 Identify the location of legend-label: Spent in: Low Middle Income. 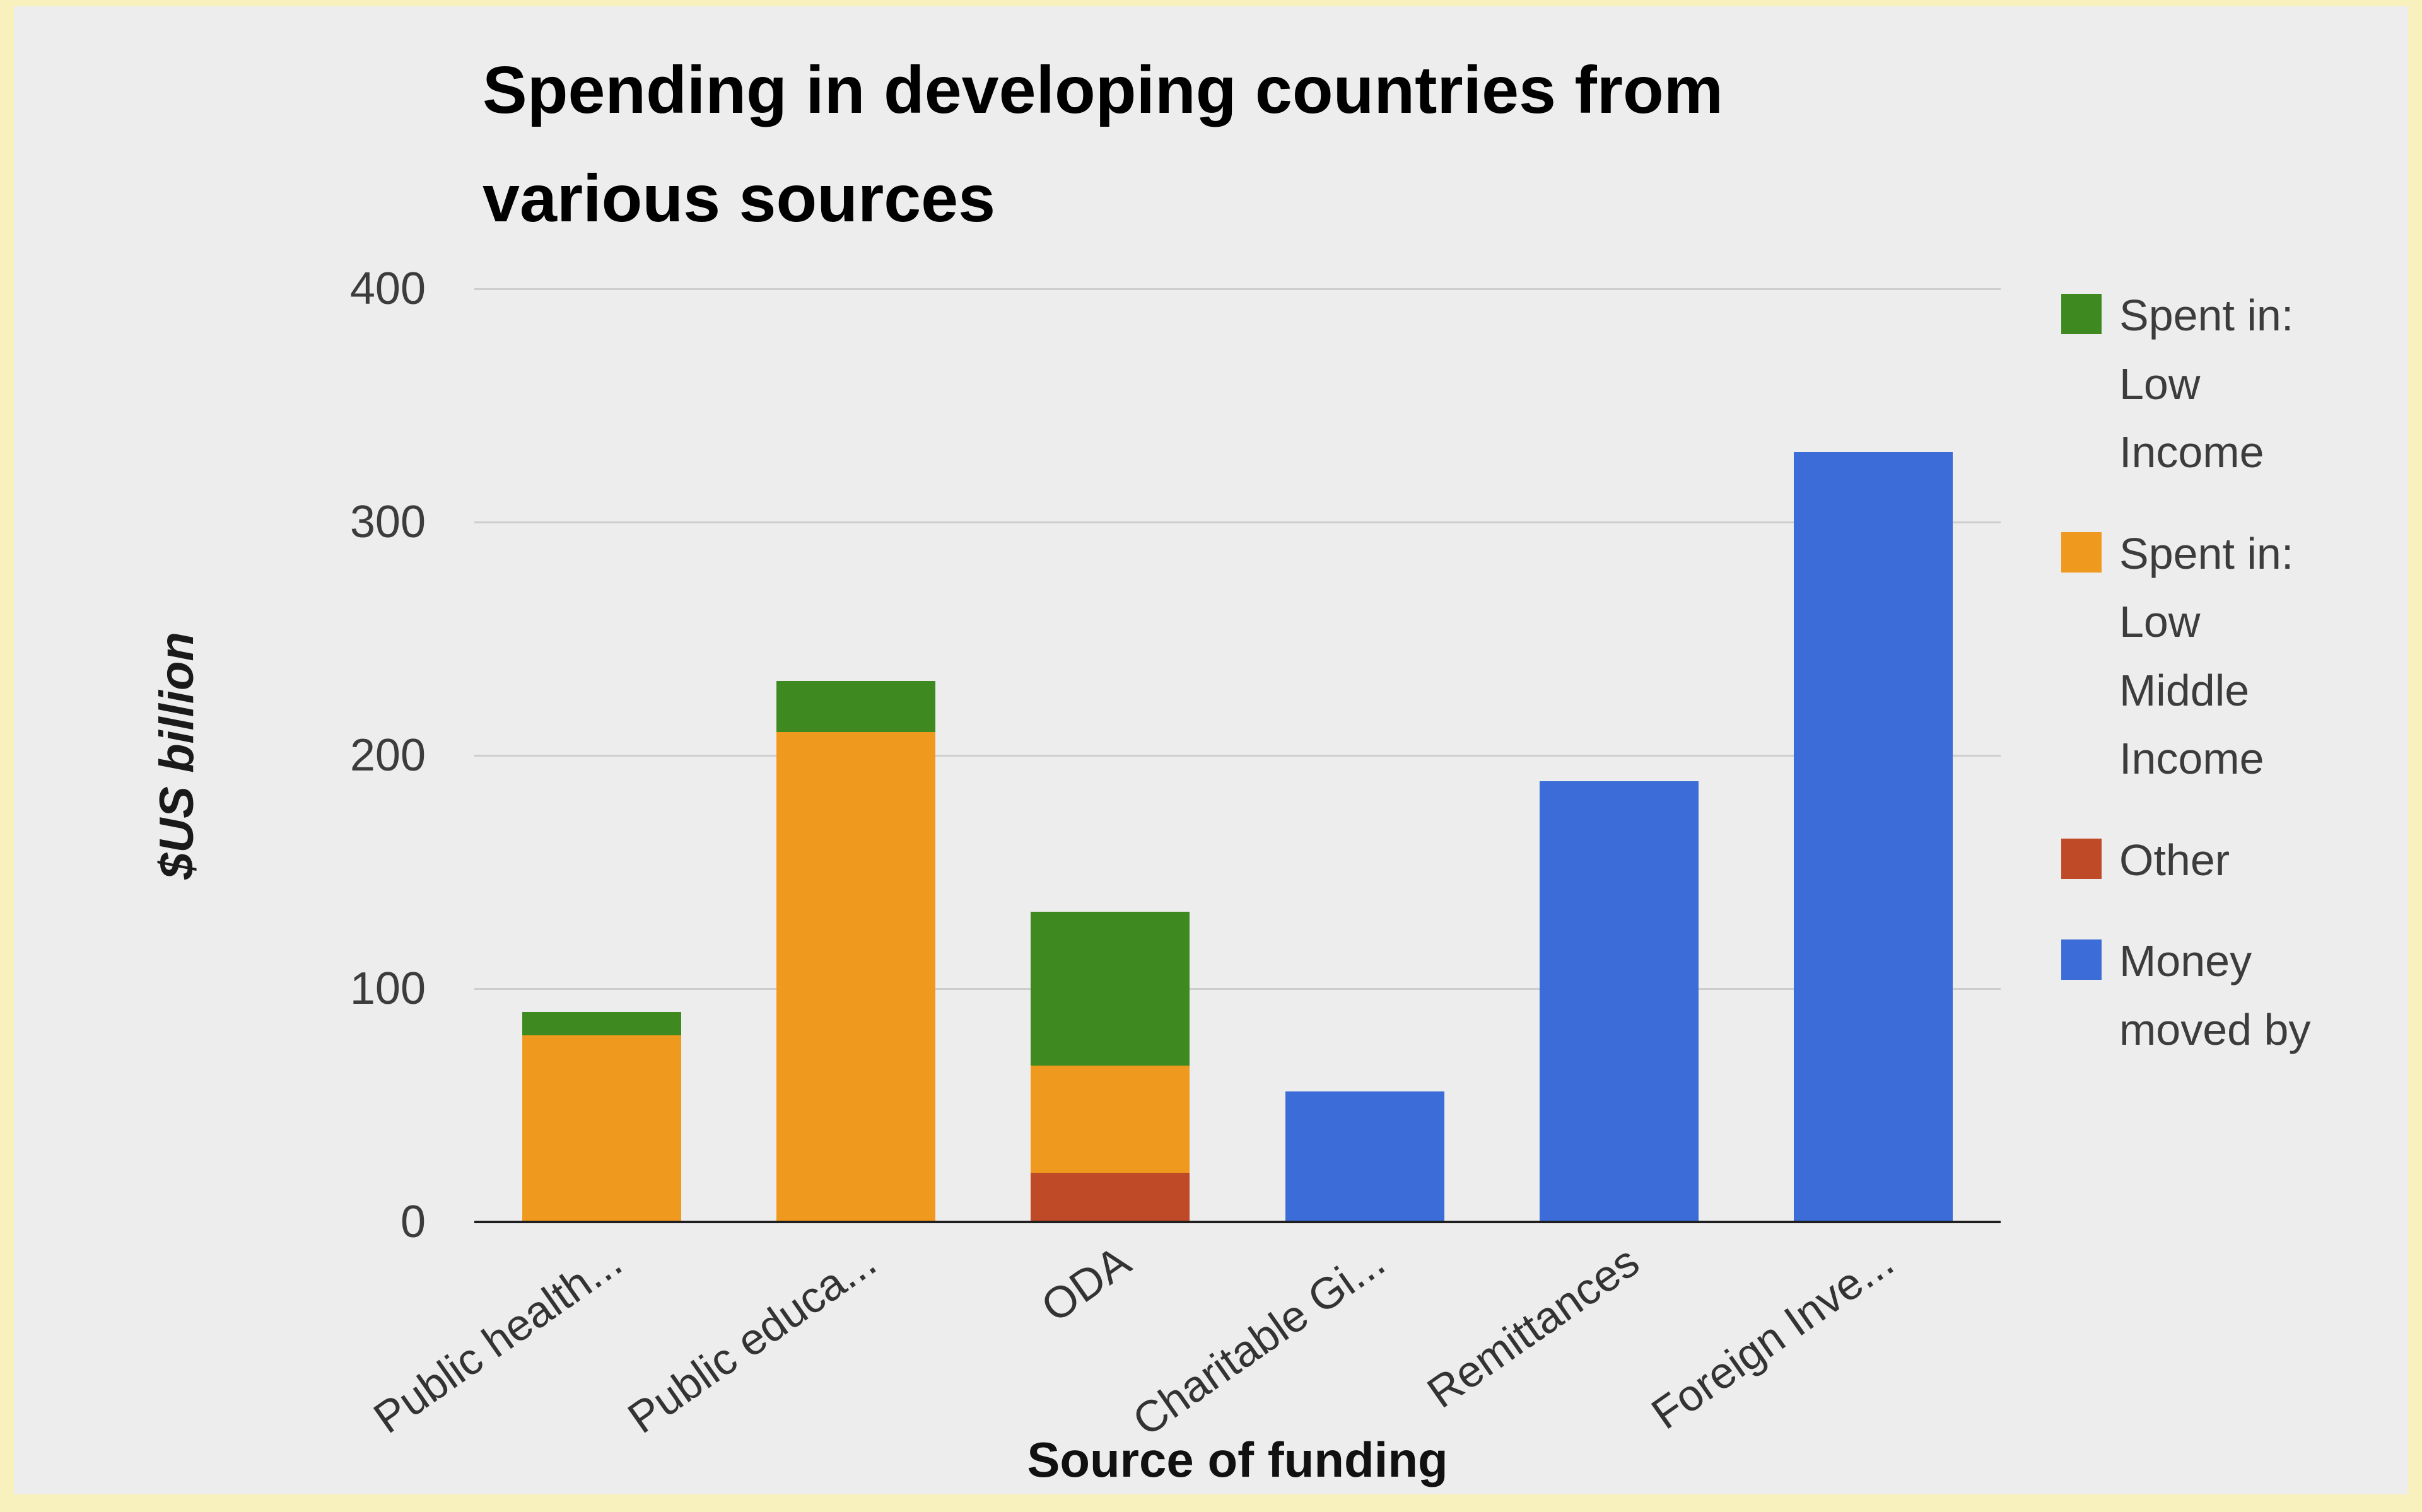
(2206, 656).